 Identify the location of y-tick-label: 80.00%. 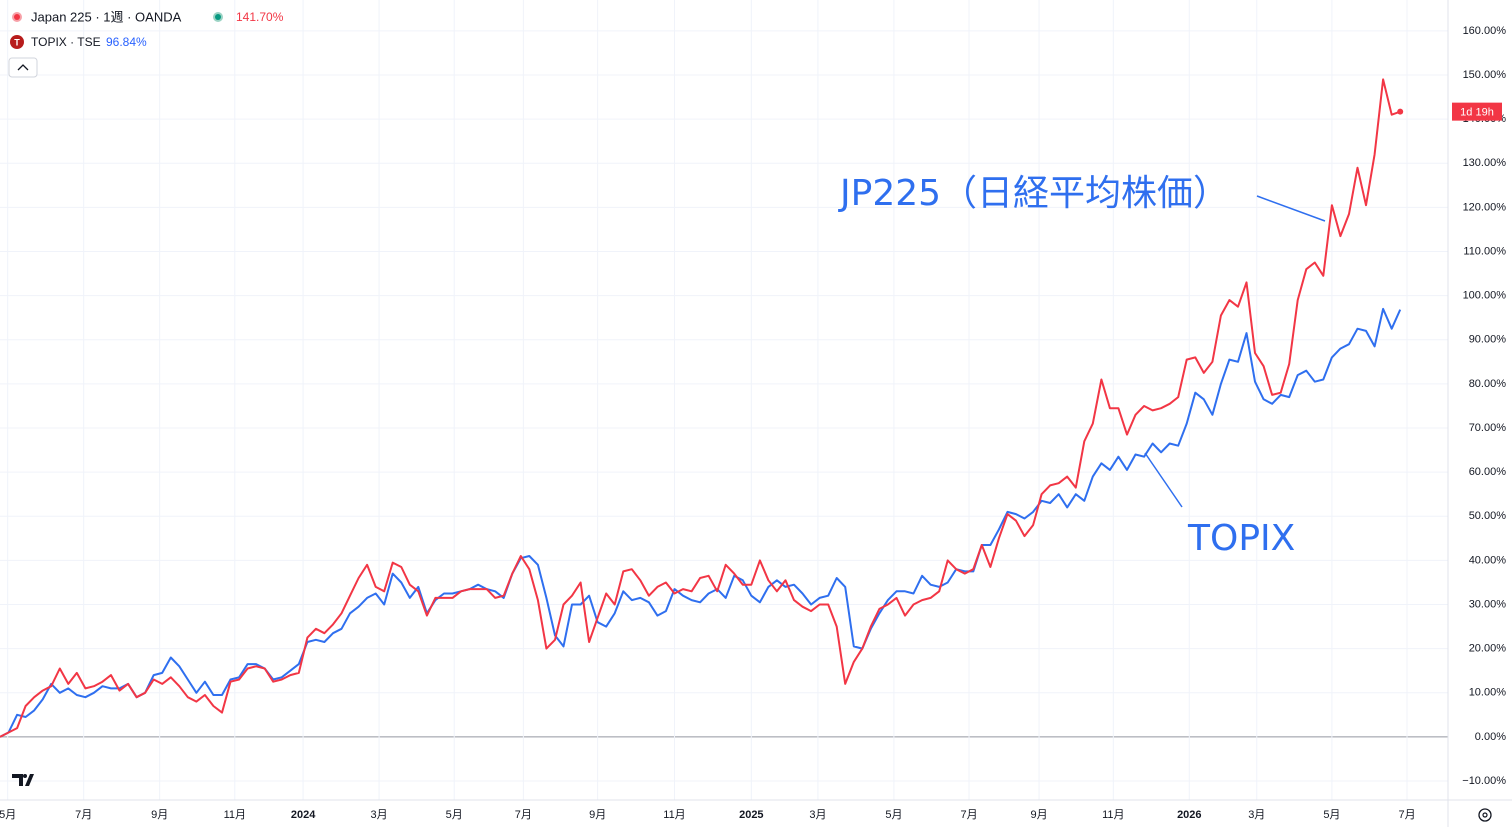
(1488, 384).